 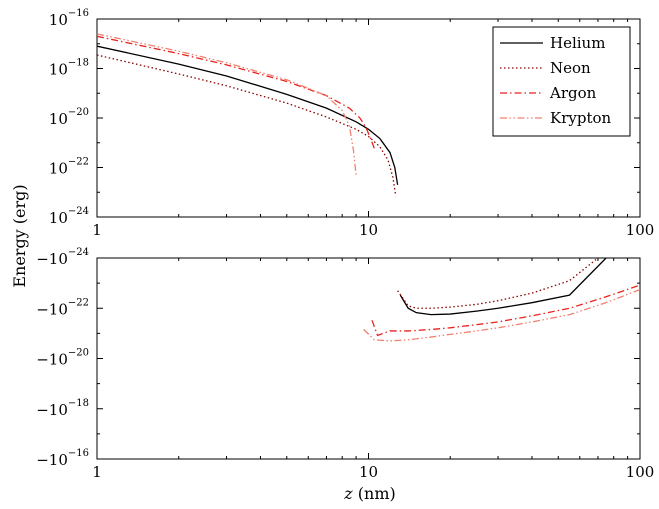 I want to click on argon-series-line-top, so click(x=236, y=92).